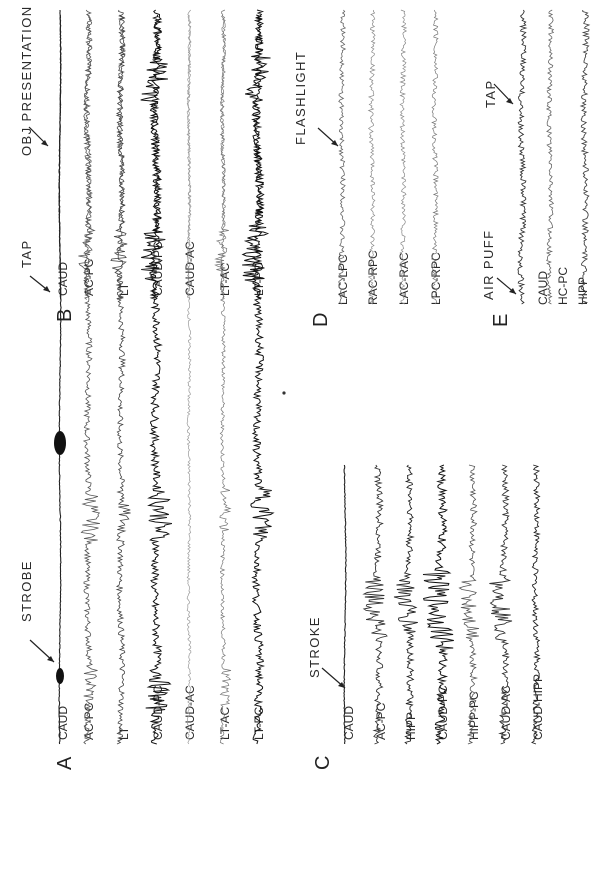  Describe the element at coordinates (26, 81) in the screenshot. I see `event-label-obj-presentation: OBJ PRESENTATION` at that location.